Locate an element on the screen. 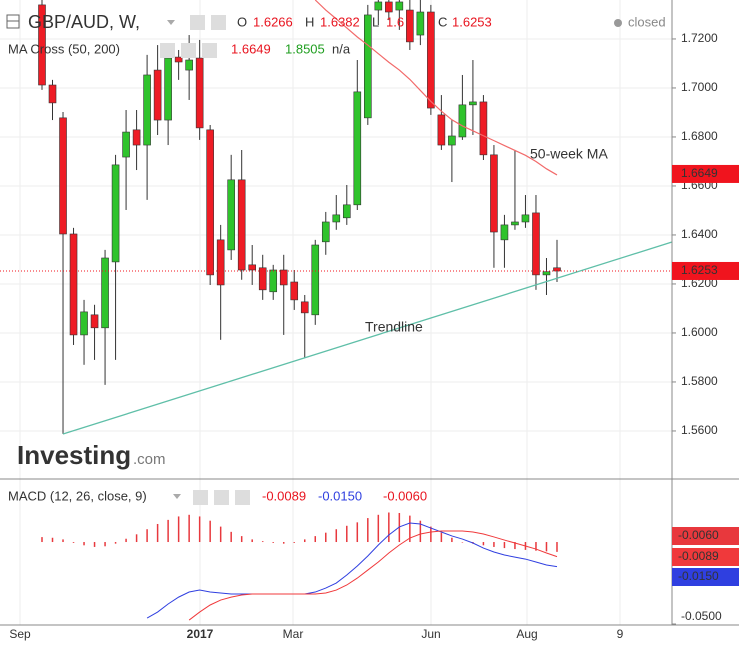 The height and width of the screenshot is (646, 739). macd-close is located at coordinates (242, 497).